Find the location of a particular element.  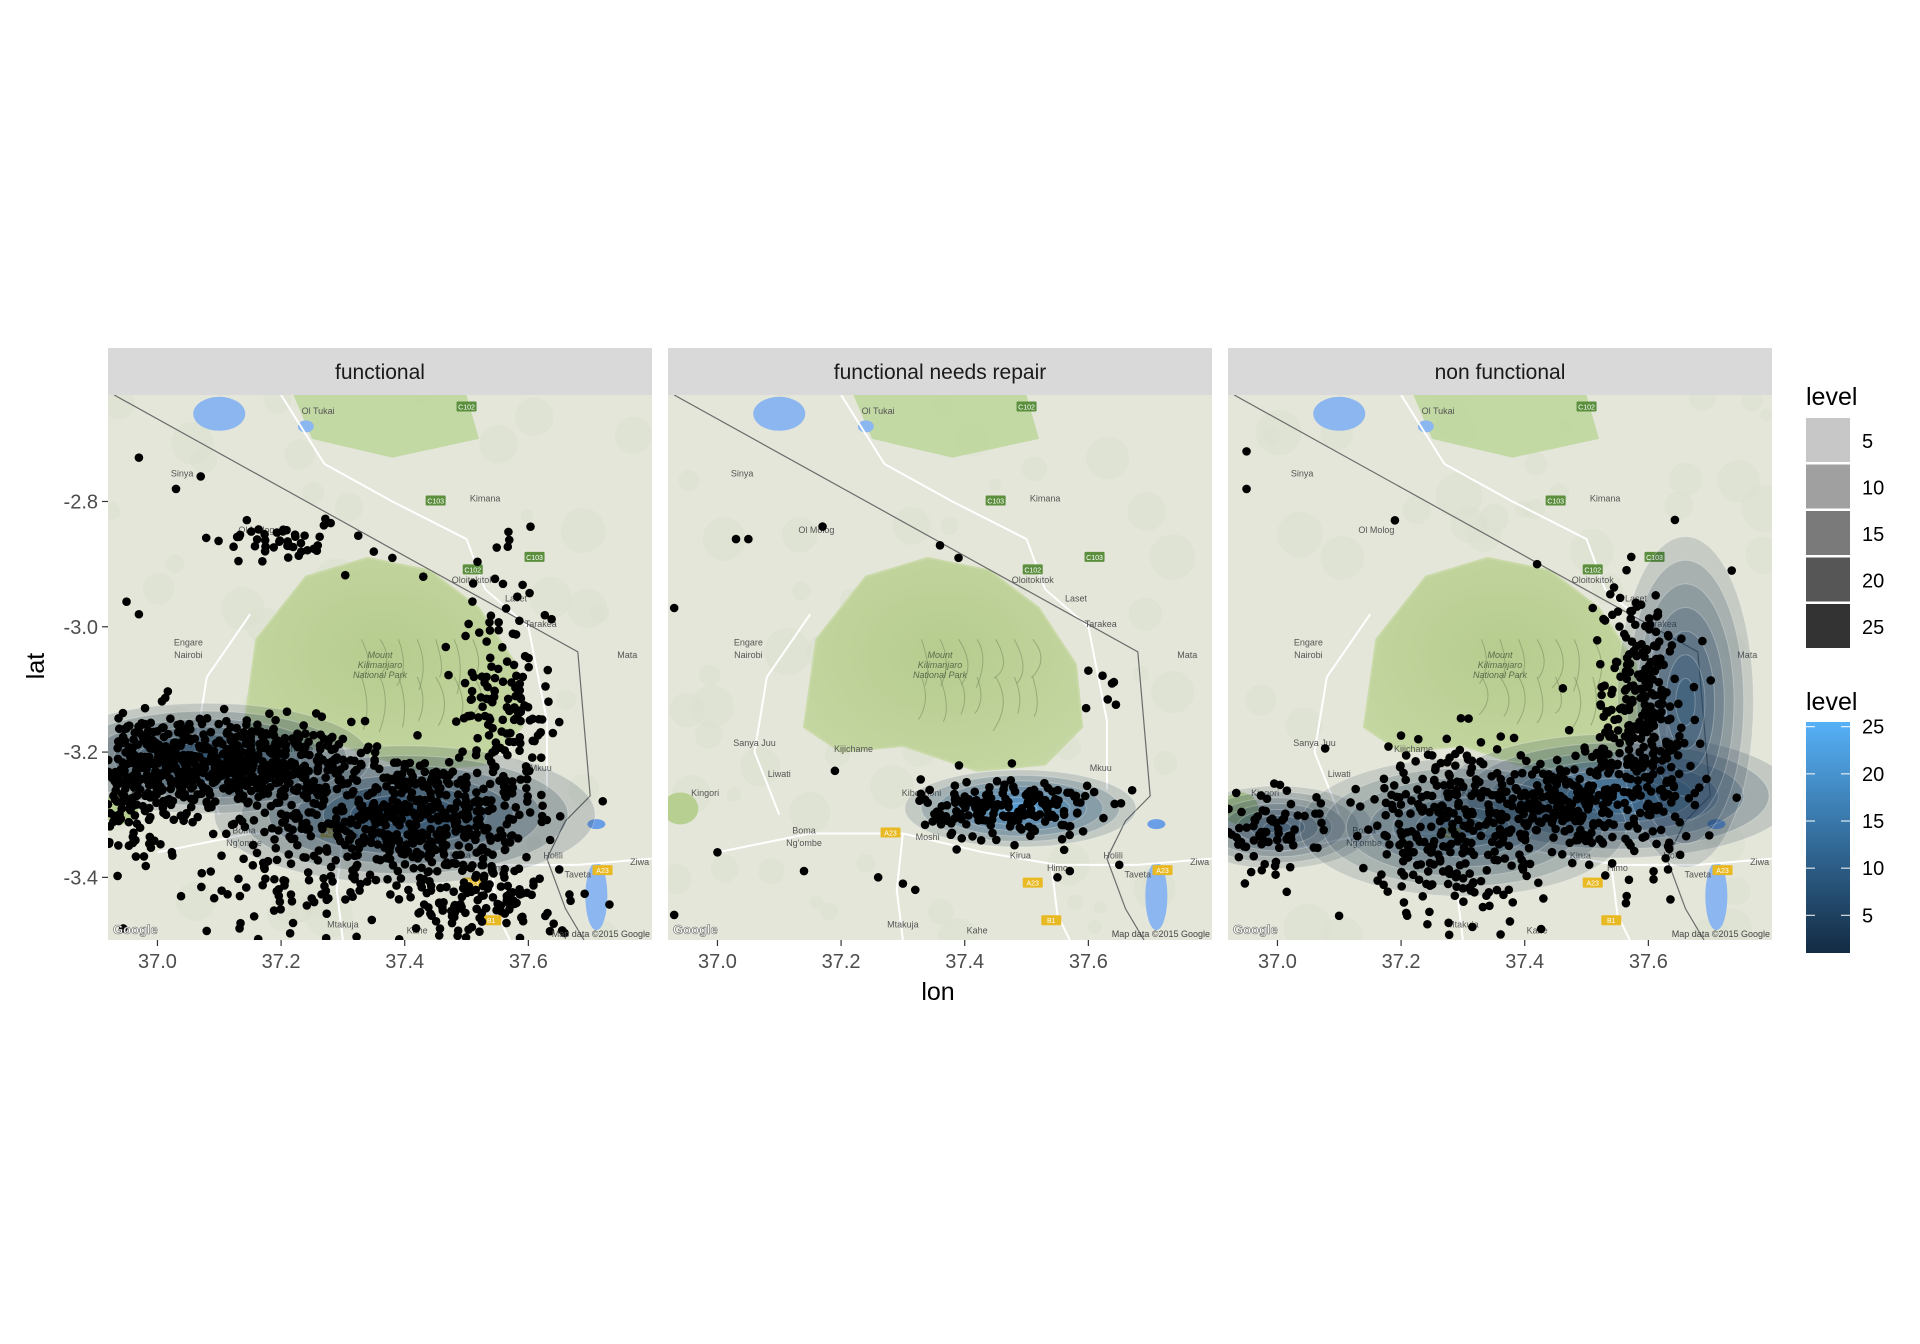

x-tick-label: 37.6 is located at coordinates (1088, 962).